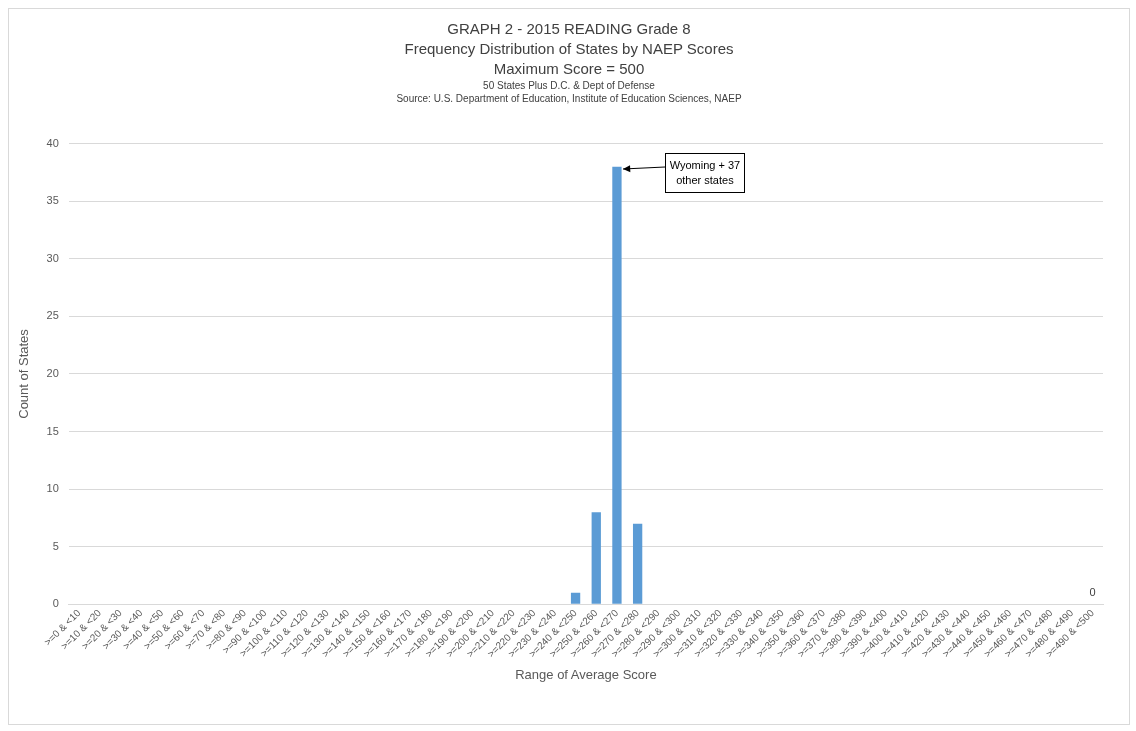 This screenshot has height=731, width=1136. I want to click on y-tick-label: 25, so click(52, 315).